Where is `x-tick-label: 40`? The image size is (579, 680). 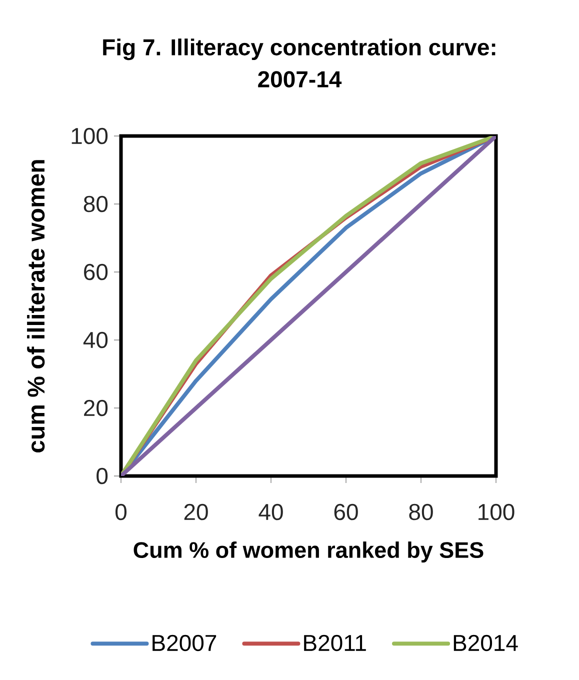
x-tick-label: 40 is located at coordinates (270, 512).